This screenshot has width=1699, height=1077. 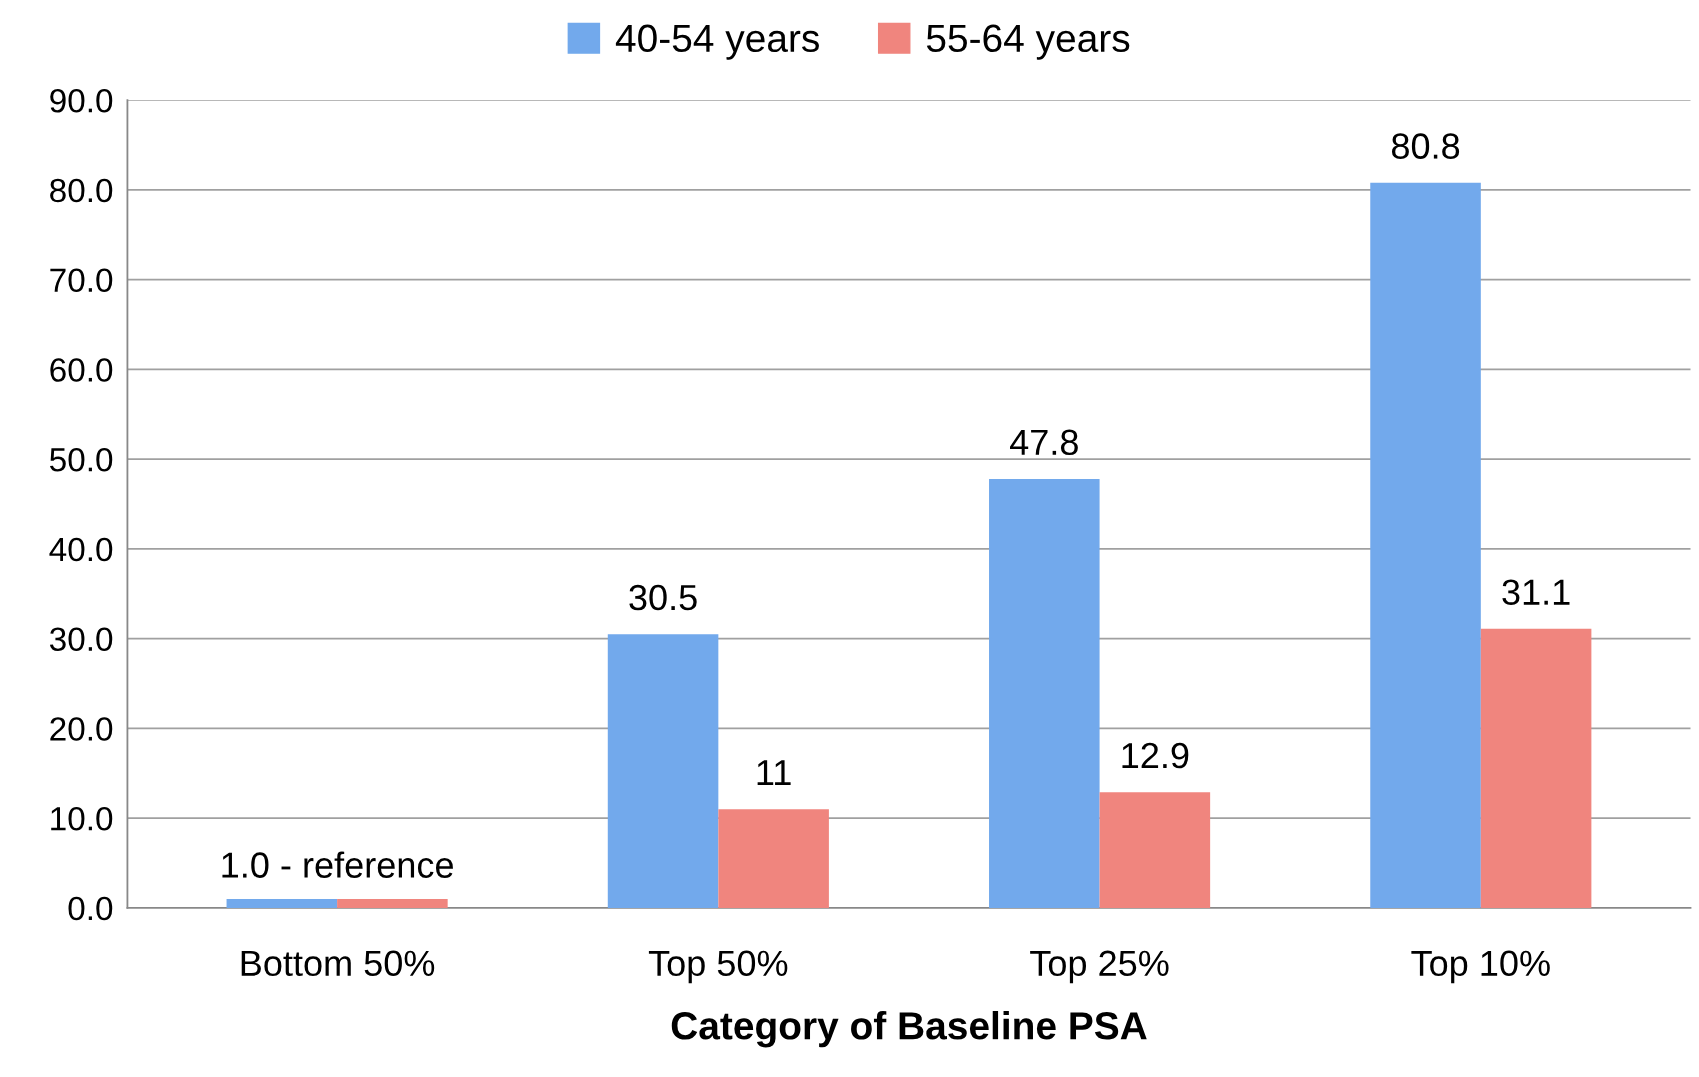 What do you see at coordinates (1028, 42) in the screenshot?
I see `legend-label: 55-64 years` at bounding box center [1028, 42].